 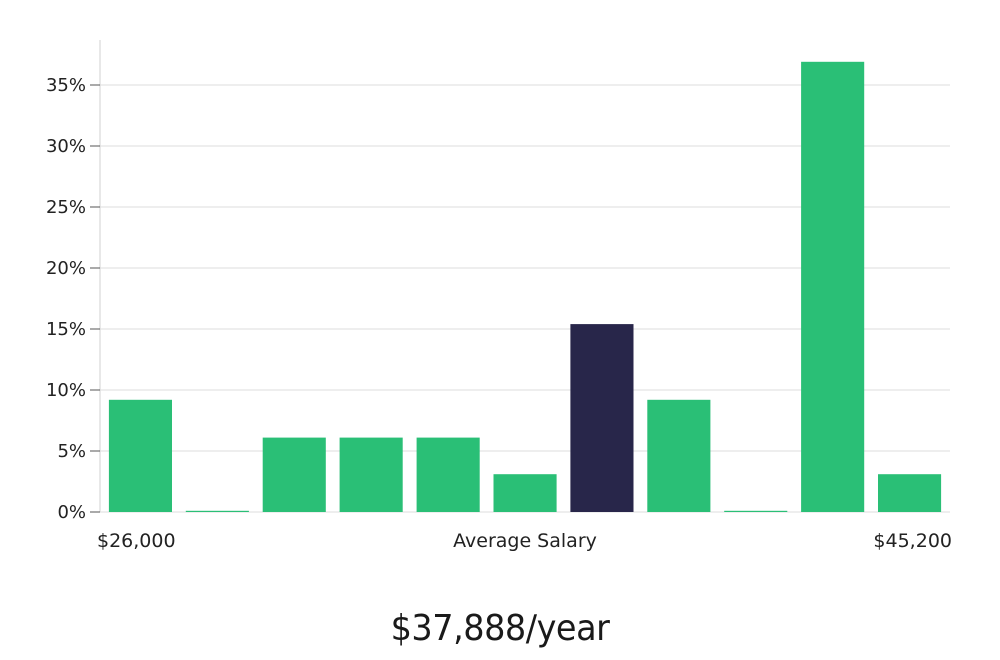 What do you see at coordinates (66, 268) in the screenshot?
I see `y-tick-label: 20%` at bounding box center [66, 268].